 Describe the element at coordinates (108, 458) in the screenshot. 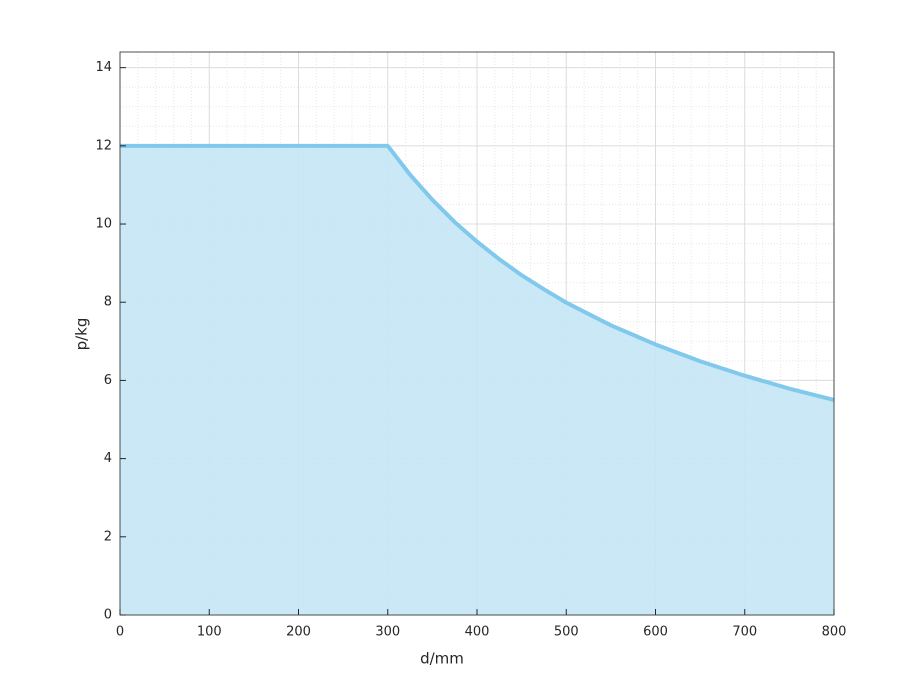

I see `y-tick-label: 4` at that location.